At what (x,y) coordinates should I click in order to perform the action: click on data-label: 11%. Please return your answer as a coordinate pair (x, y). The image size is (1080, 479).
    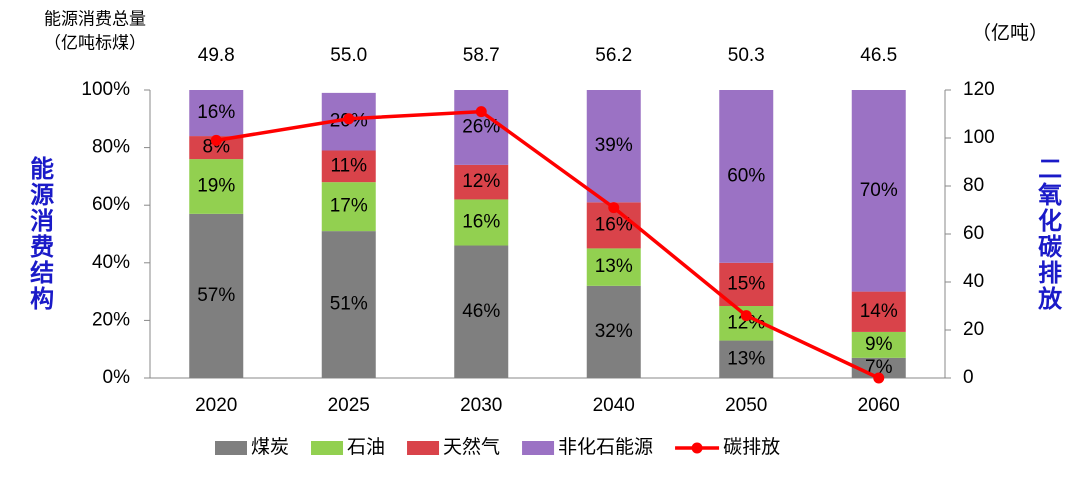
    Looking at the image, I should click on (348, 165).